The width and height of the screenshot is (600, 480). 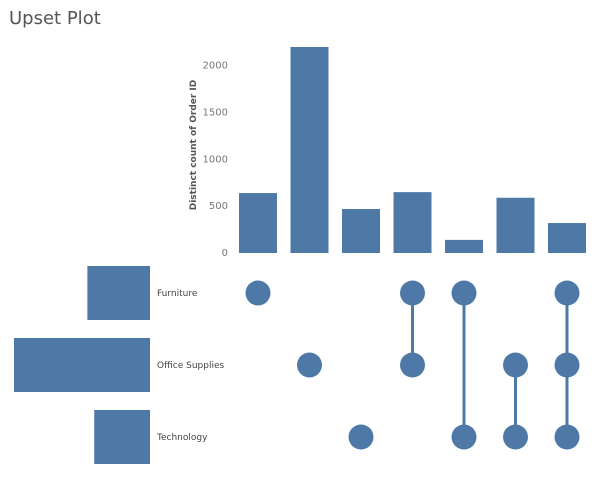 I want to click on y-tick-label: 500, so click(x=218, y=206).